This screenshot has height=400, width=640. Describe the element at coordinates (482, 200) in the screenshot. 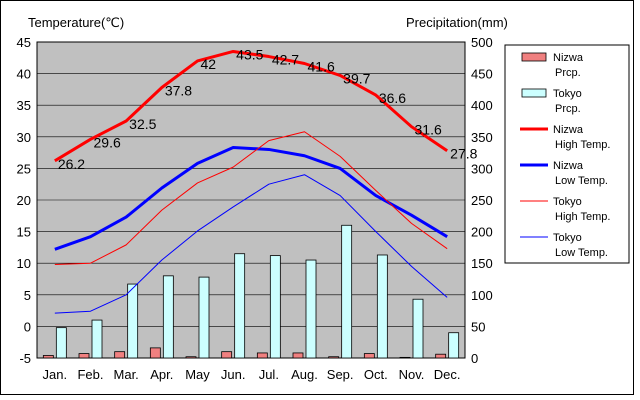

I see `y-tick-label-right: 250` at that location.